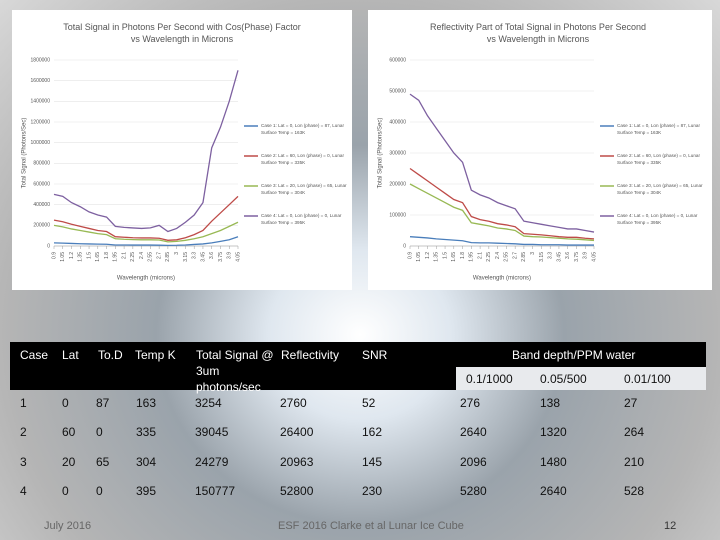 This screenshot has width=720, height=540. What do you see at coordinates (631, 403) in the screenshot?
I see `table-cell: 27` at bounding box center [631, 403].